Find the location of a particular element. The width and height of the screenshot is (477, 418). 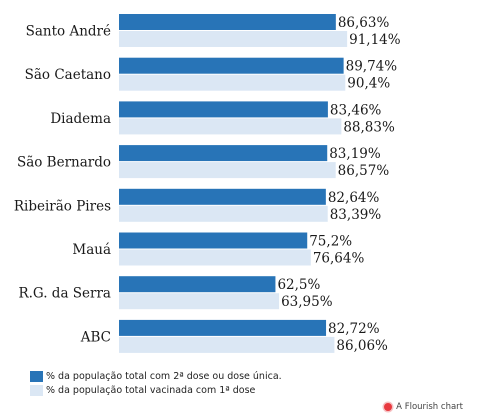

category-label: São Caetano is located at coordinates (68, 75).